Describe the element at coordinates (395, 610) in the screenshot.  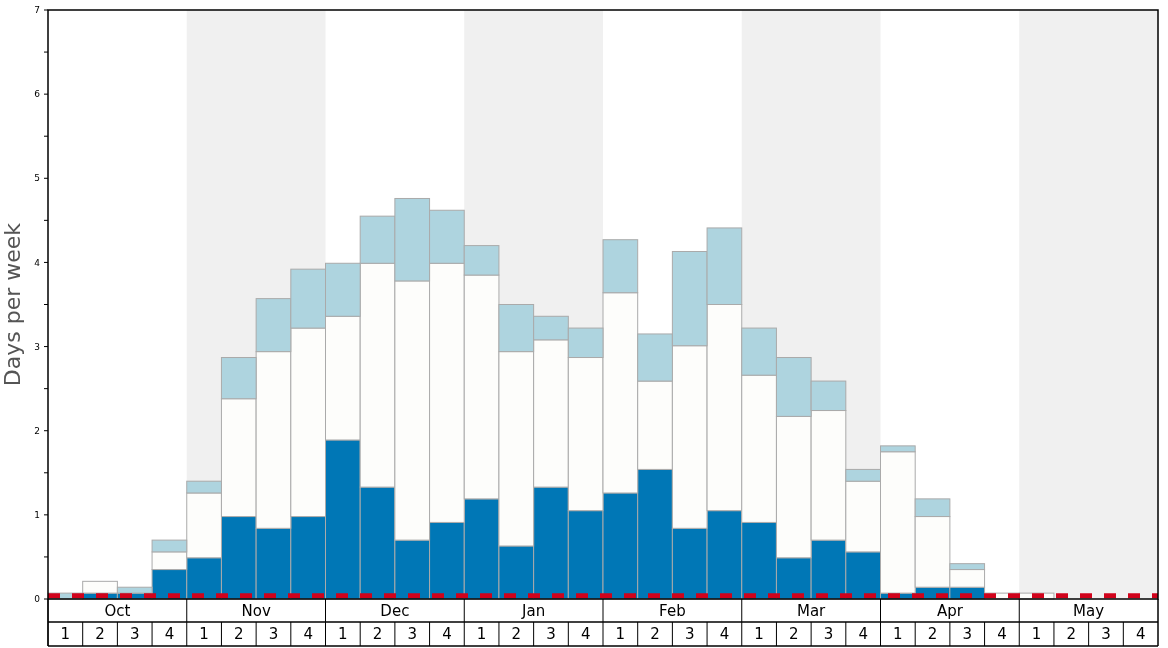
I see `text: Dec` at that location.